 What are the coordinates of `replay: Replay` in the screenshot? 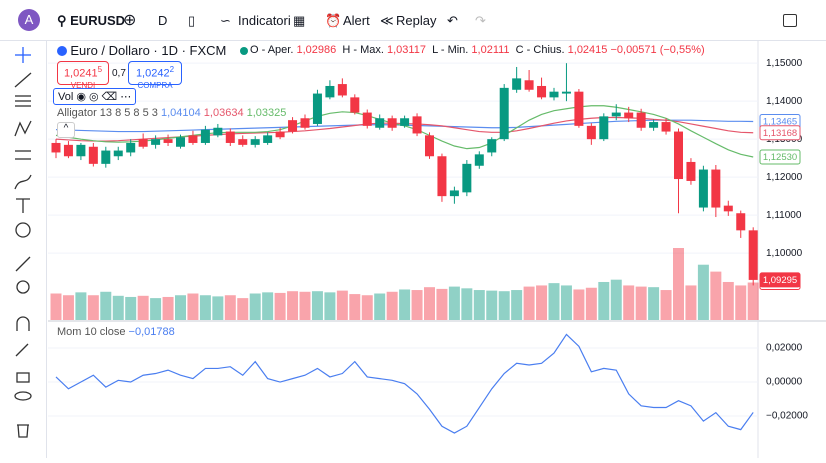 It's located at (416, 20).